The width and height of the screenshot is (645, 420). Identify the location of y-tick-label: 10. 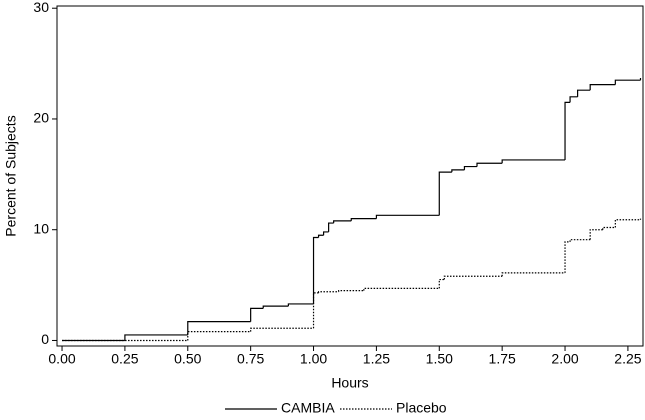
(41, 228).